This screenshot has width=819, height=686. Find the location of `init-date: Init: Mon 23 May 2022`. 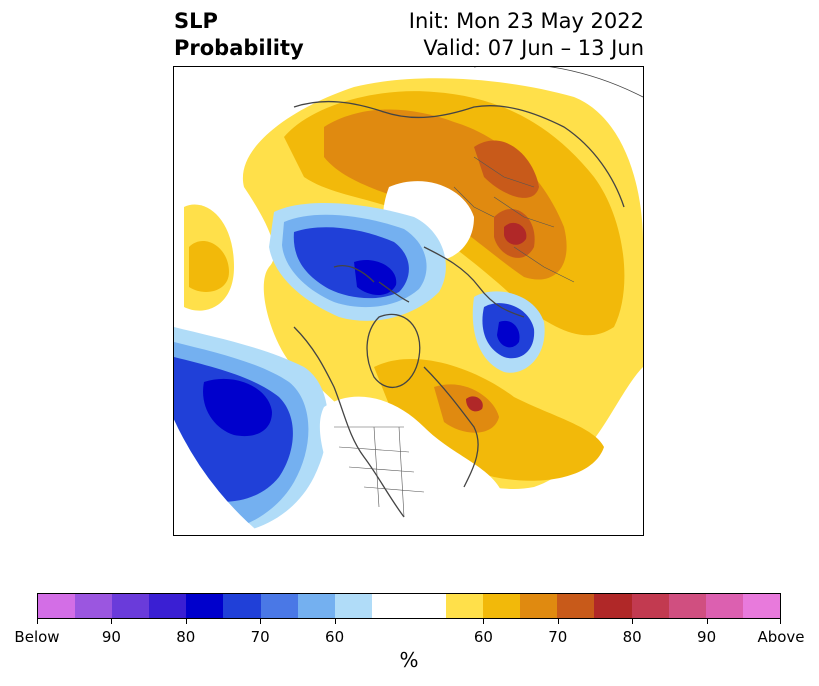

init-date: Init: Mon 23 May 2022 is located at coordinates (526, 21).